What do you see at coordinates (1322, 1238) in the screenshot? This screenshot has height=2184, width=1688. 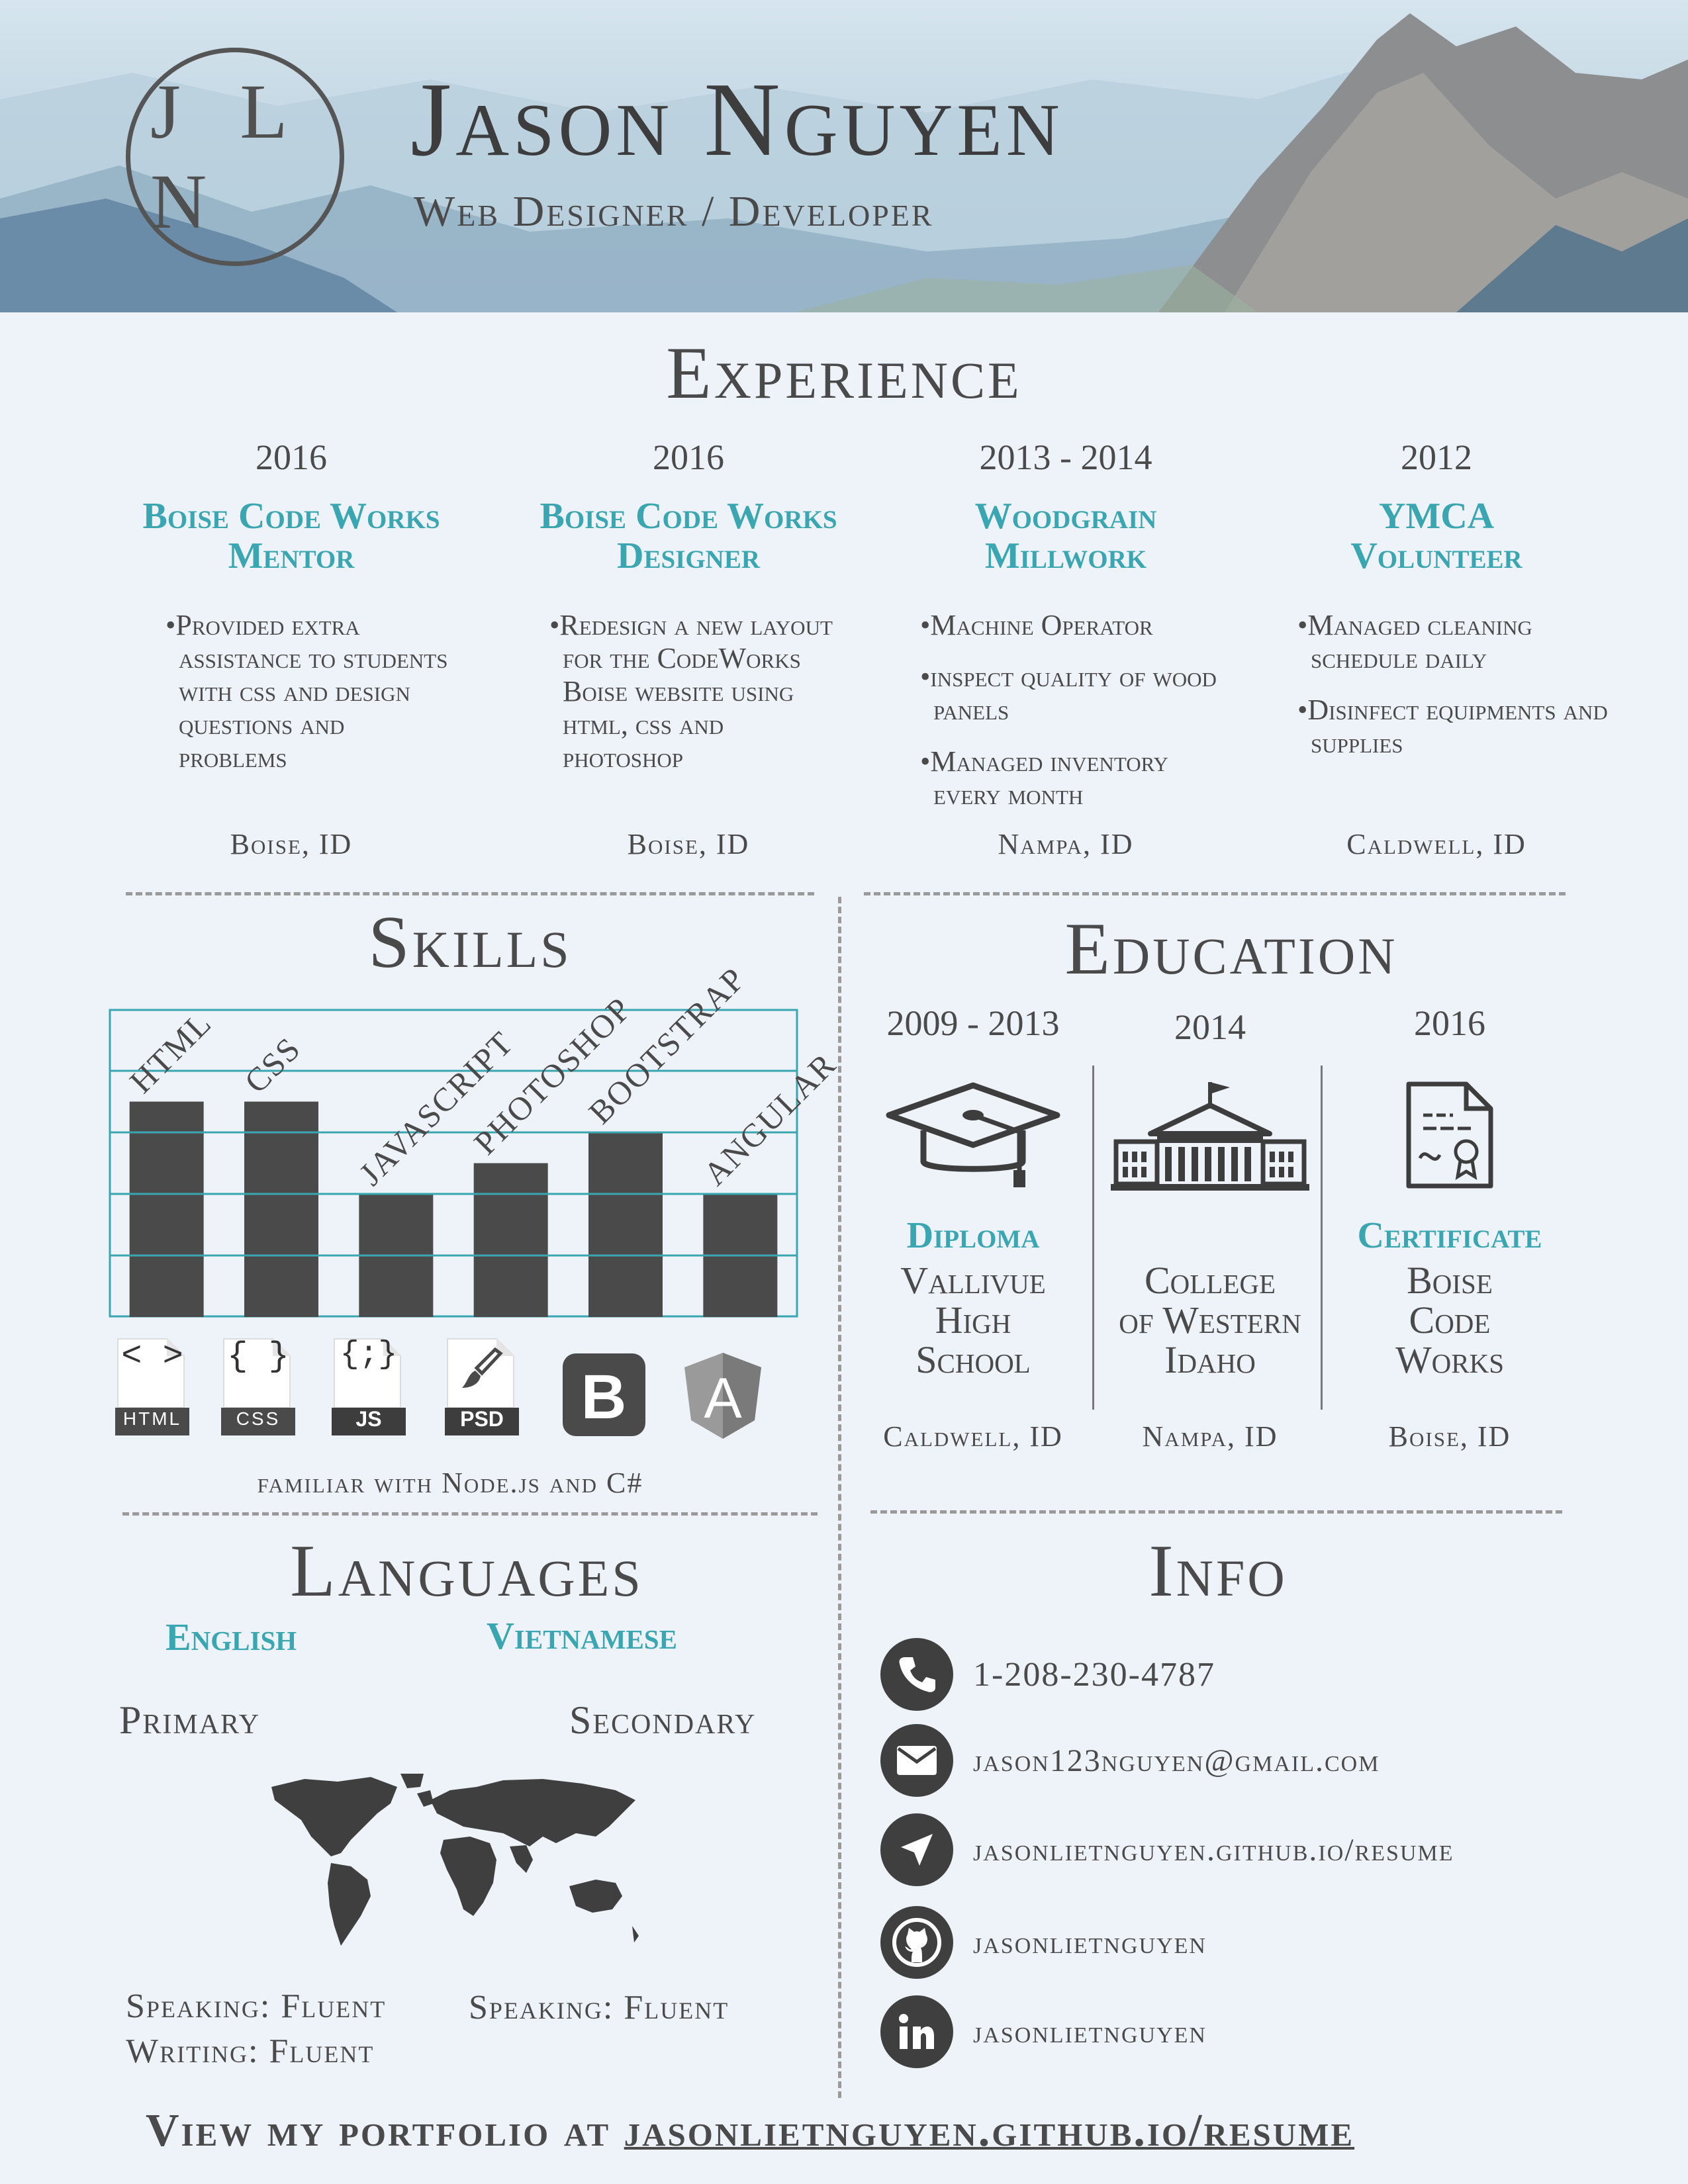 I see `education-separator` at bounding box center [1322, 1238].